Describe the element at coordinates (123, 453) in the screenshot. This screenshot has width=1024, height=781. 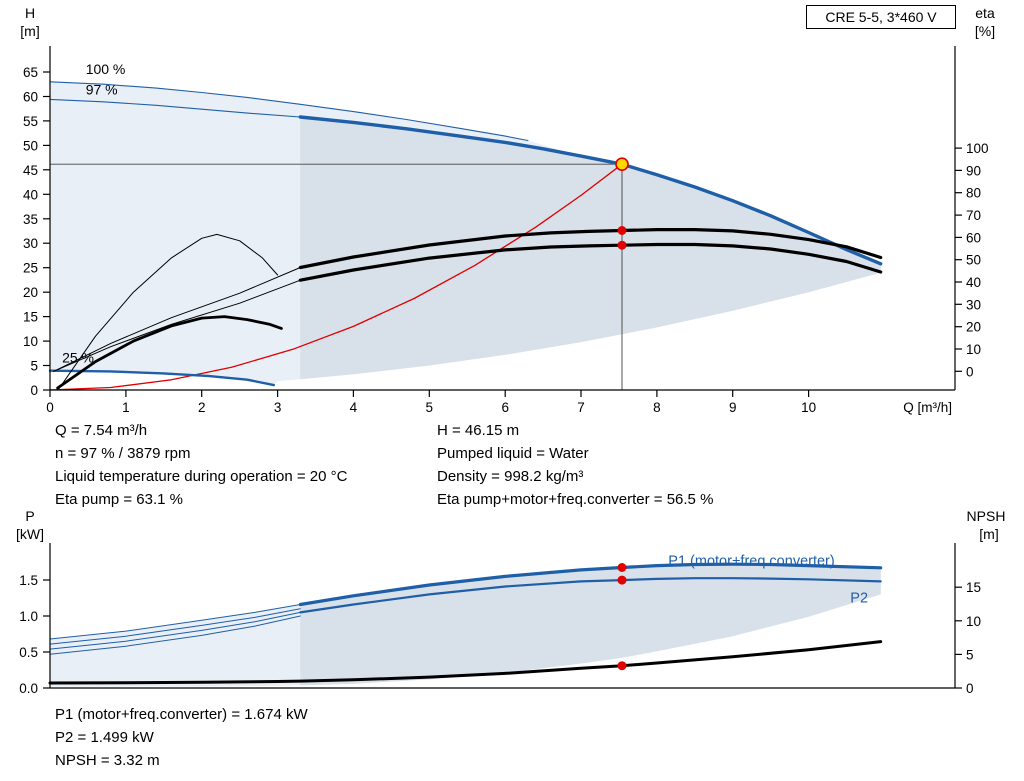
I see `info-line-speed: n = 97 % / 3879 rpm` at that location.